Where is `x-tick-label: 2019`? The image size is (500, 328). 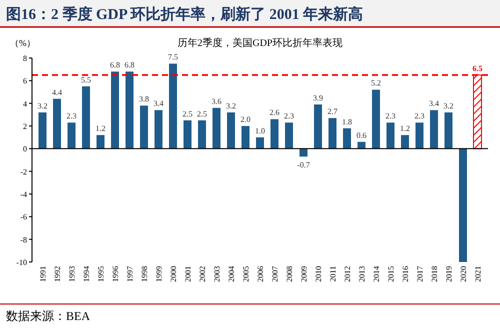 x-tick-label: 2019 is located at coordinates (449, 274).